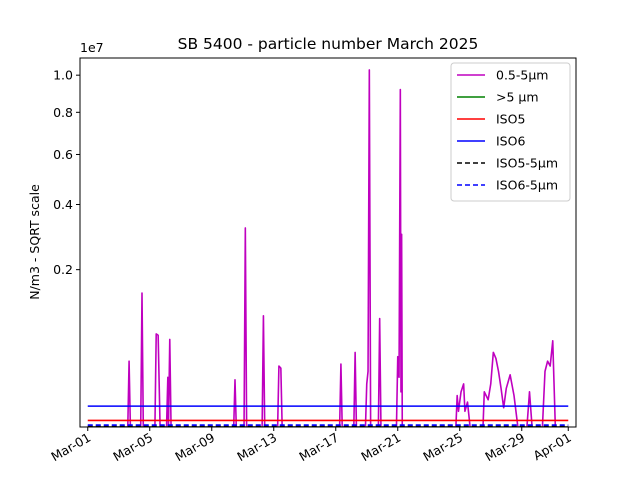 The image size is (640, 480). I want to click on x-tick-label-2: Mar-09, so click(194, 447).